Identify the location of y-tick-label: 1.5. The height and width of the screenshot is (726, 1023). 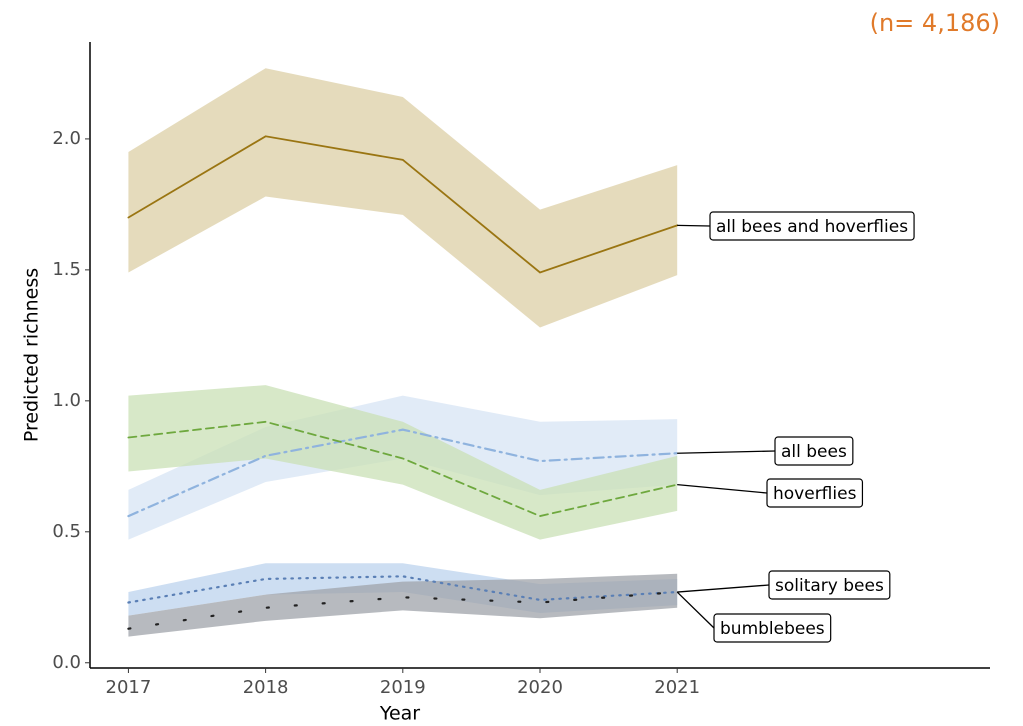
(66, 269).